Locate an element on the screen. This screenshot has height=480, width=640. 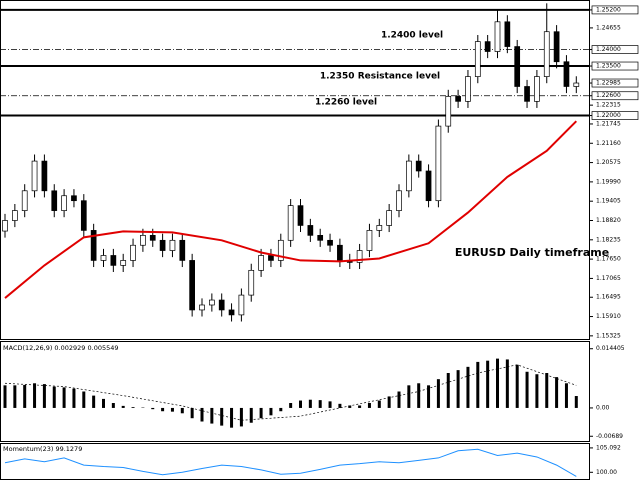
y-tick-label: 100.00 is located at coordinates (606, 472).